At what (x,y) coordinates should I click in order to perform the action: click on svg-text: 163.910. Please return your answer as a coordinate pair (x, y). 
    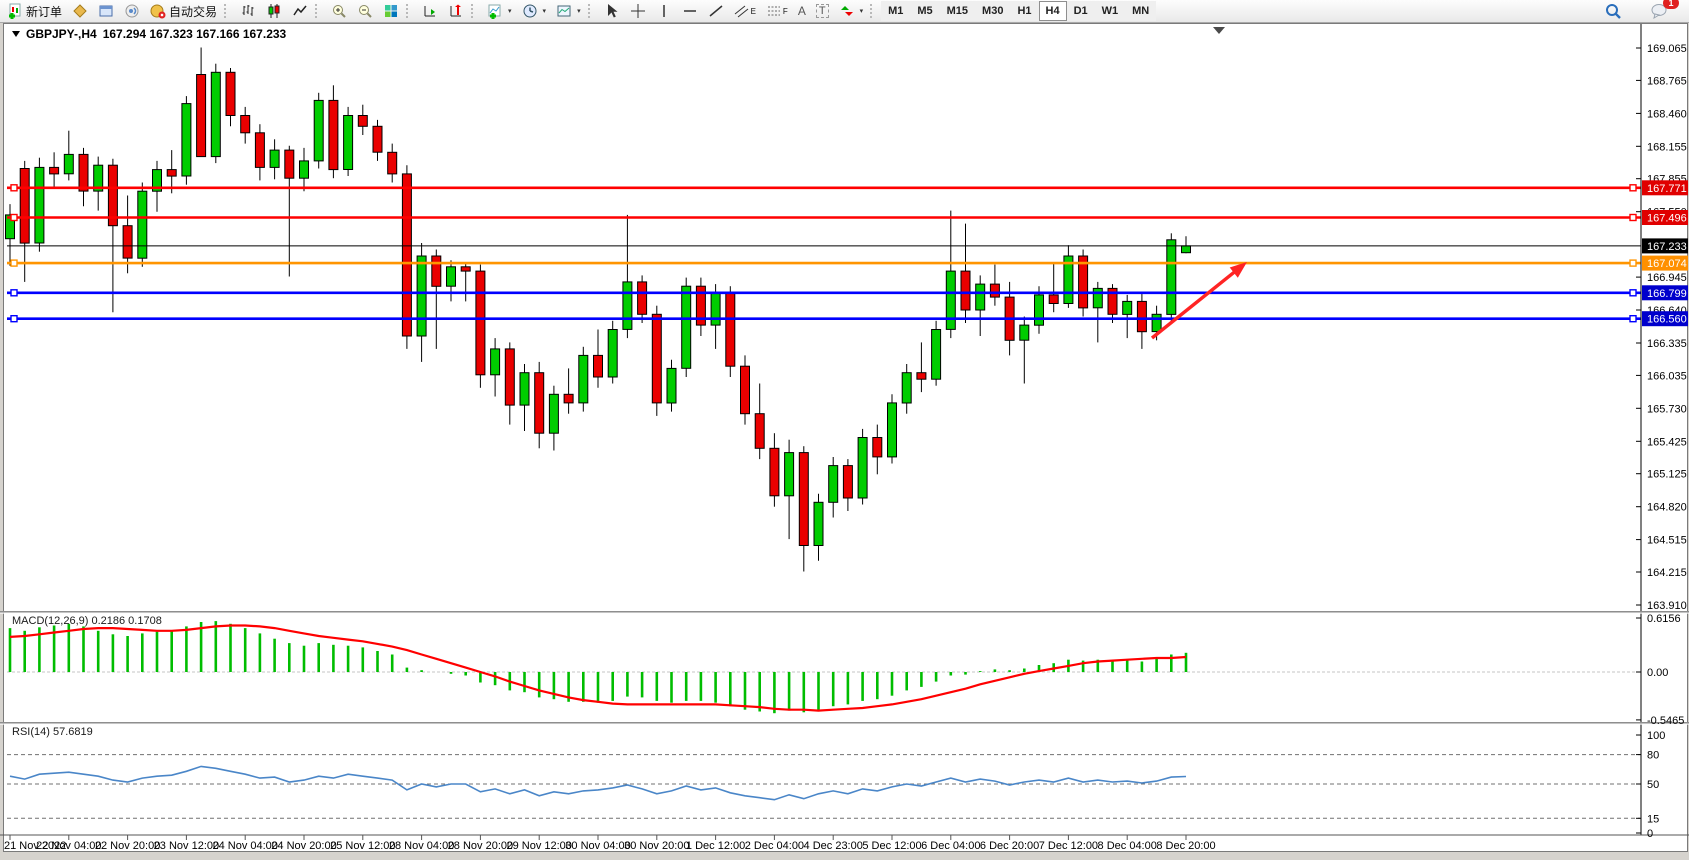
    Looking at the image, I should click on (1667, 606).